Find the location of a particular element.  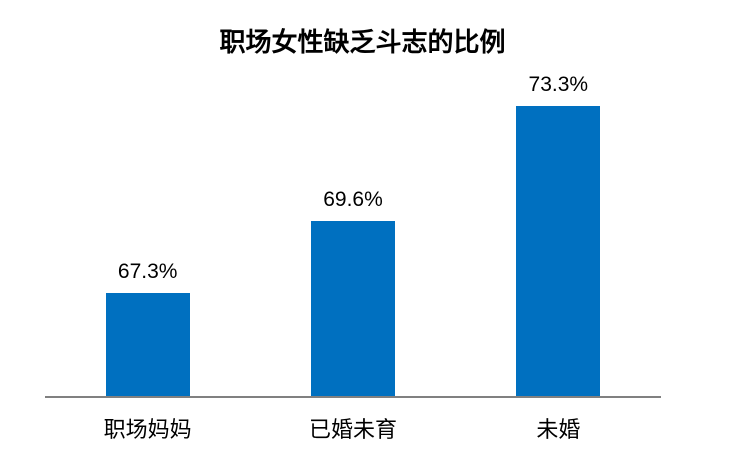

category-axis: 职场妈妈 已婚未育 未婚 is located at coordinates (353, 428).